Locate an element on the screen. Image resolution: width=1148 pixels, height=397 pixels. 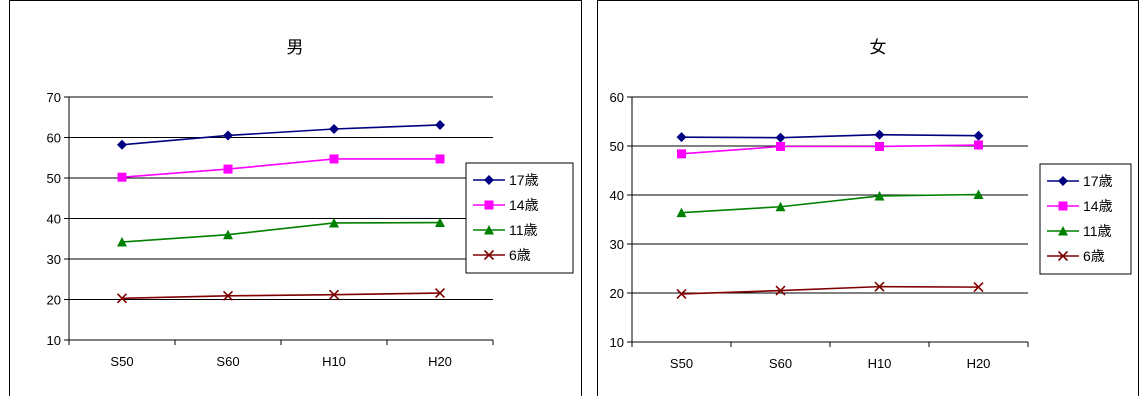
x-tick-label: H10 is located at coordinates (880, 363).